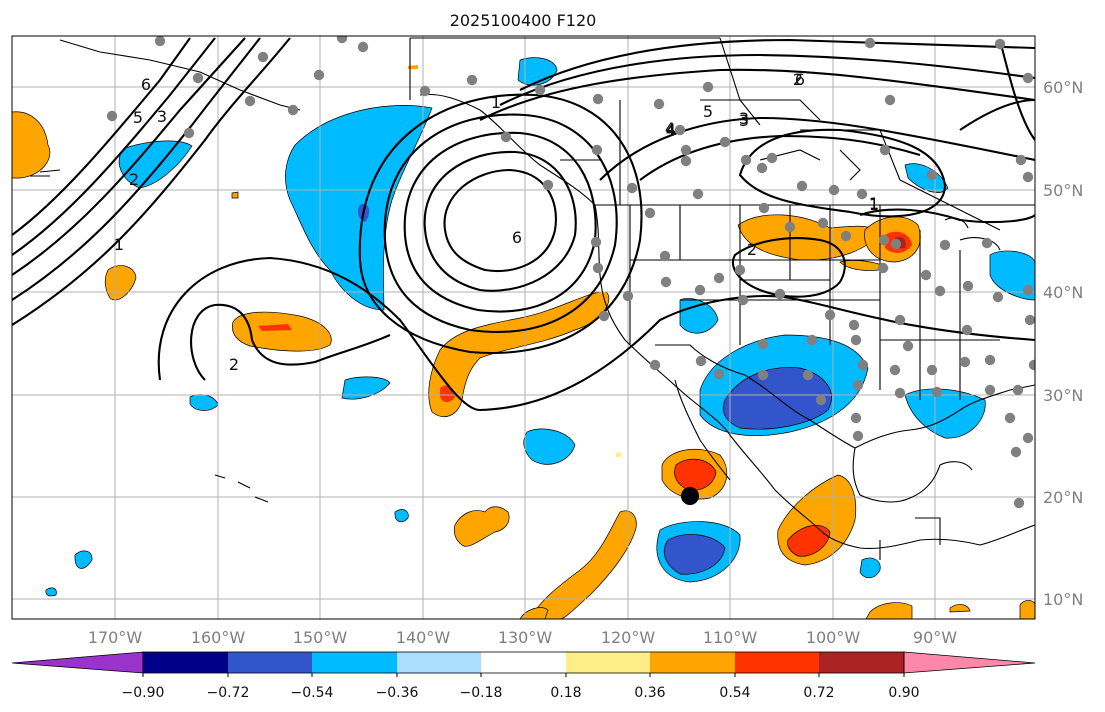  Describe the element at coordinates (903, 693) in the screenshot. I see `colorbar-tick-label: 0.90` at that location.